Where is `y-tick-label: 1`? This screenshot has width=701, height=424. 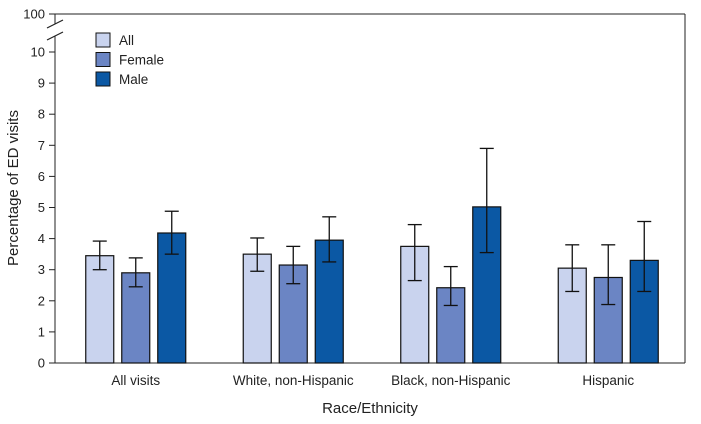 y-tick-label: 1 is located at coordinates (41, 331).